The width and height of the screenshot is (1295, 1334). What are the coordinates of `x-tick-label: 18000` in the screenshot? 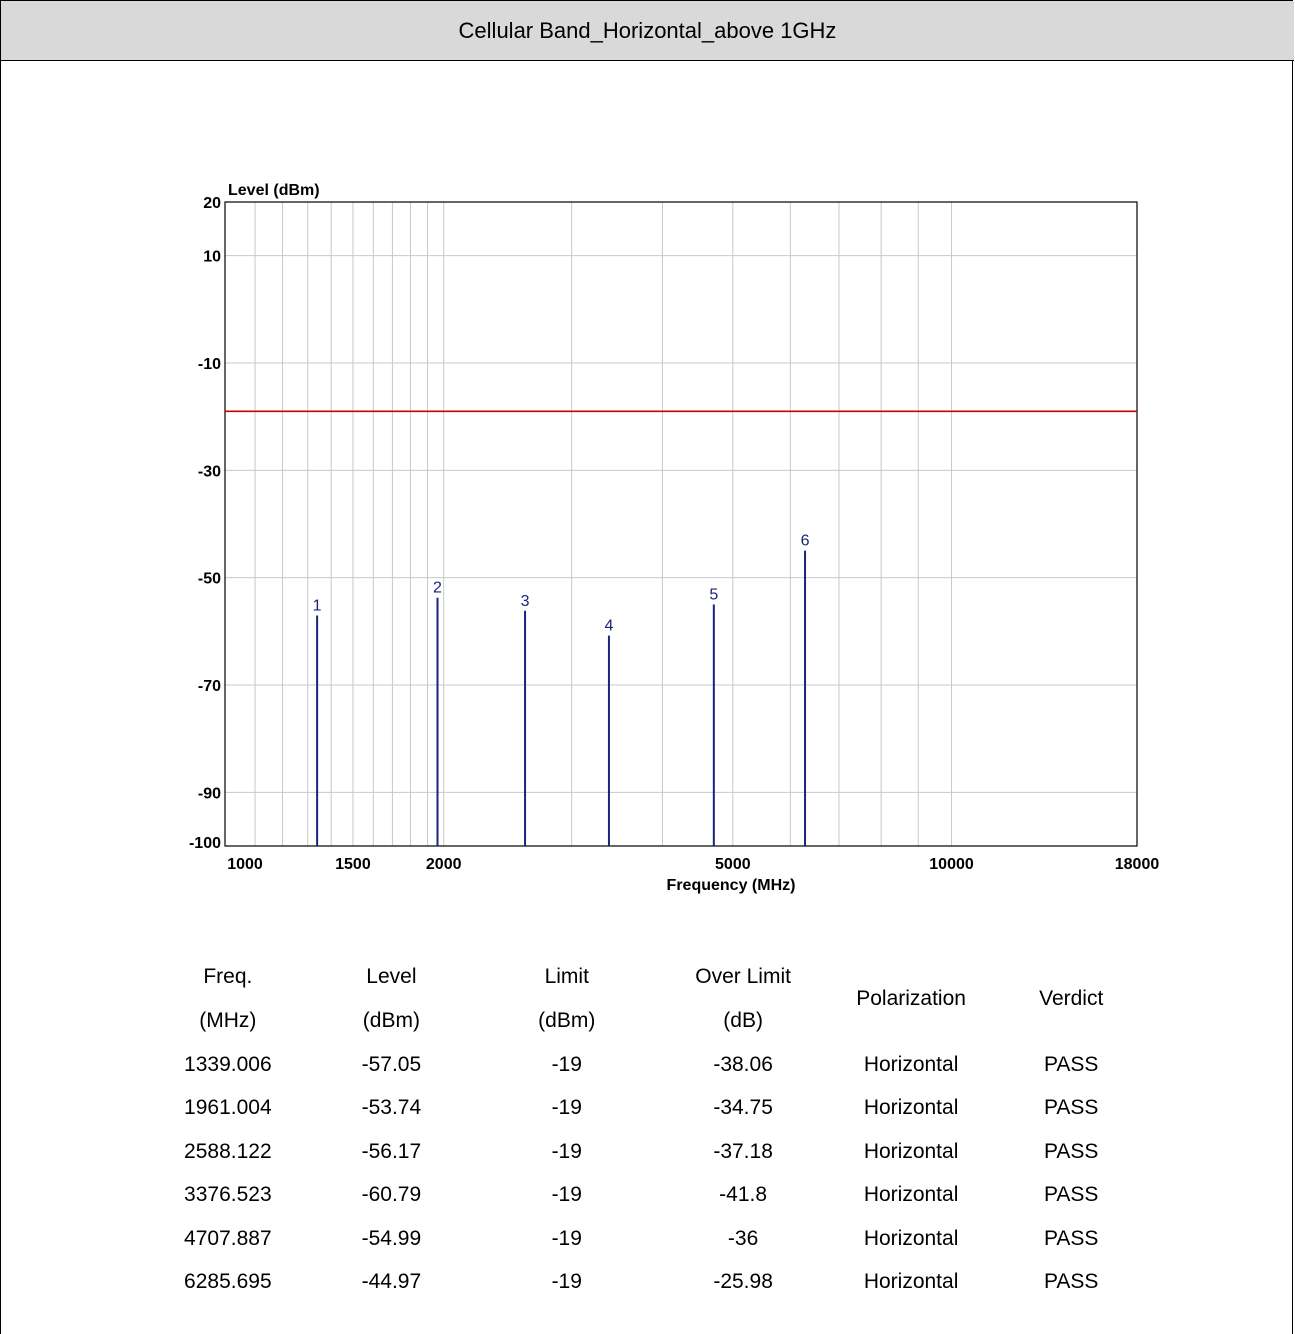 It's located at (1137, 864).